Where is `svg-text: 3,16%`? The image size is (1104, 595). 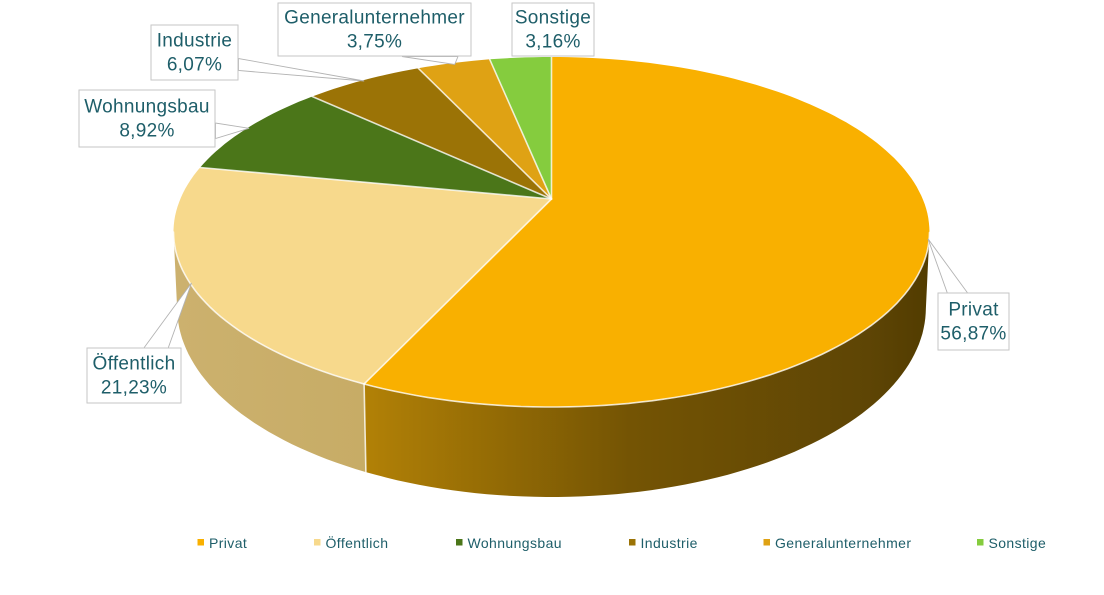
svg-text: 3,16% is located at coordinates (552, 42).